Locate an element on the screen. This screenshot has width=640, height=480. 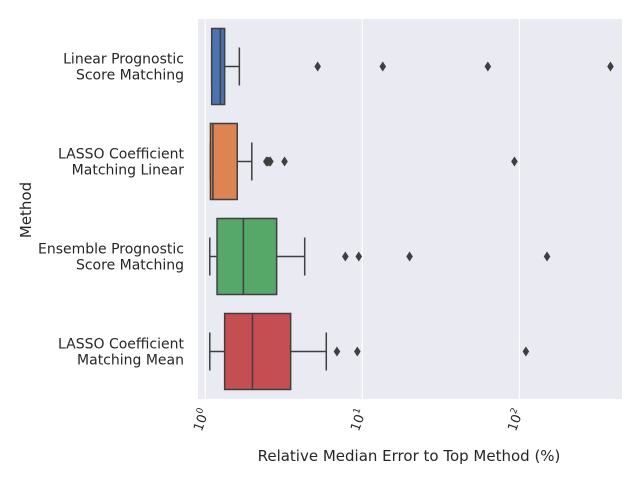
x-tick-labels: 10⁰ 10¹ 10² is located at coordinates (358, 420).